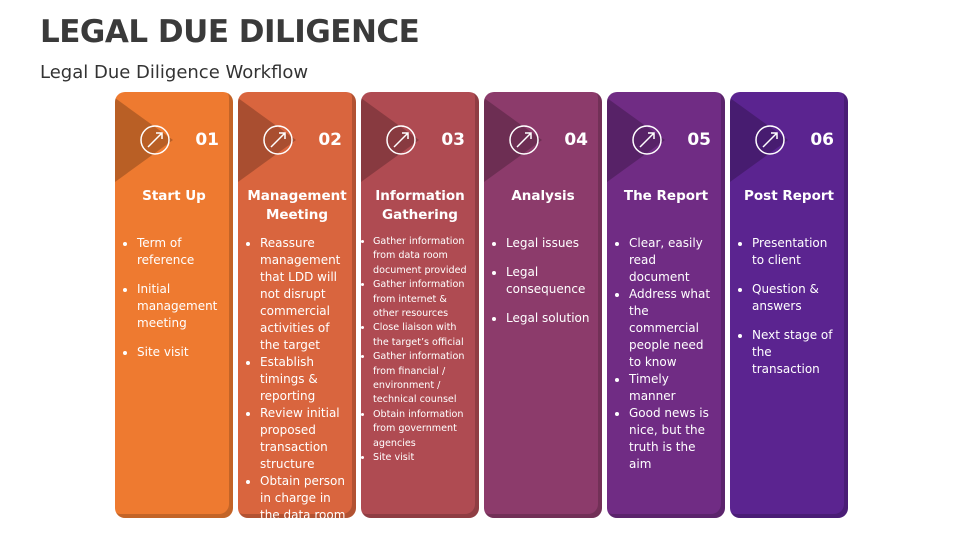 The height and width of the screenshot is (540, 960). I want to click on step-title: Information Gathering, so click(420, 205).